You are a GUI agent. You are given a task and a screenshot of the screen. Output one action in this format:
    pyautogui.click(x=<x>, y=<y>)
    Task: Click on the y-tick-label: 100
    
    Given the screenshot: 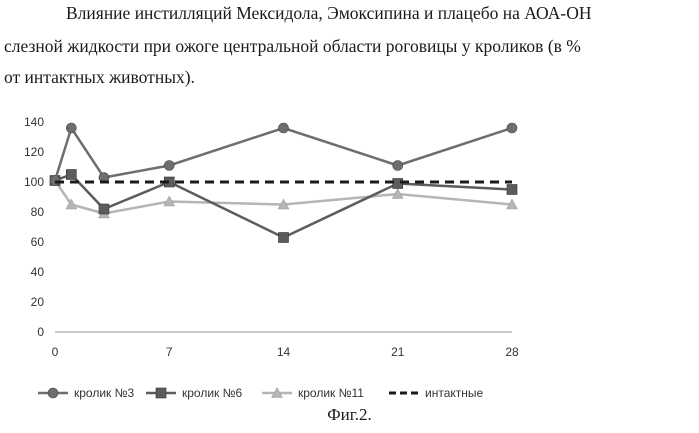 What is the action you would take?
    pyautogui.click(x=34, y=182)
    